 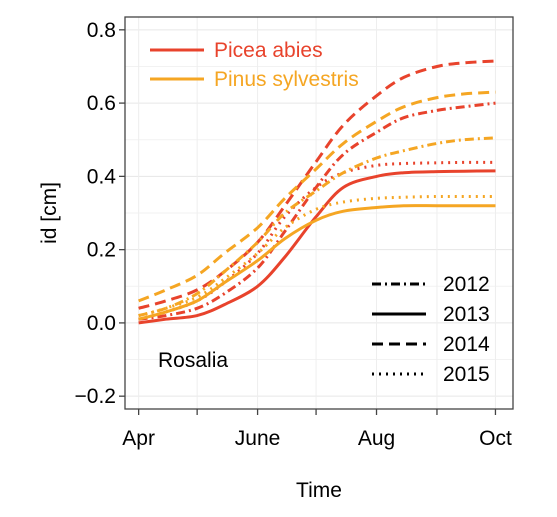 I want to click on year-legend-label: 2012, so click(x=466, y=284).